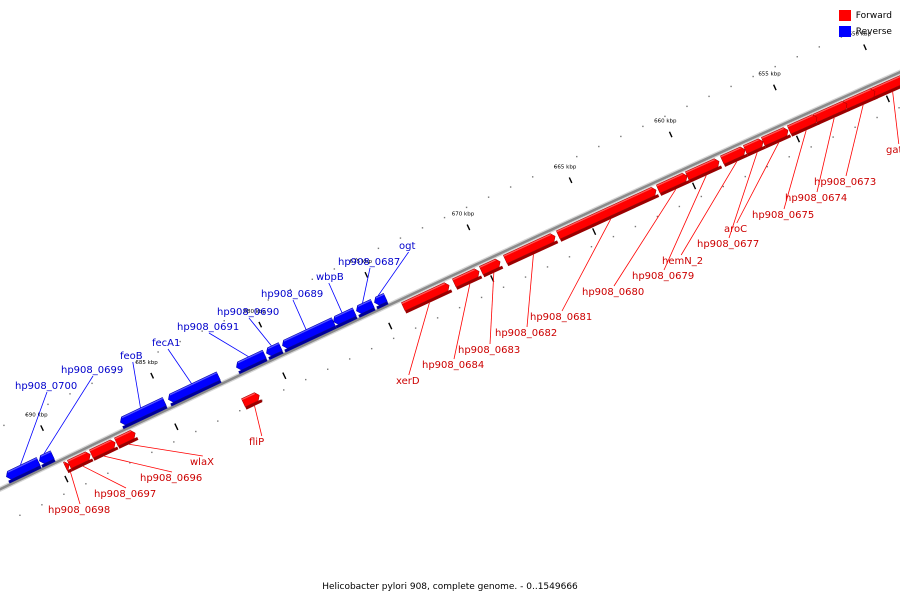 The height and width of the screenshot is (600, 900). I want to click on gene-hp908-0684: hp908_0684, so click(453, 319).